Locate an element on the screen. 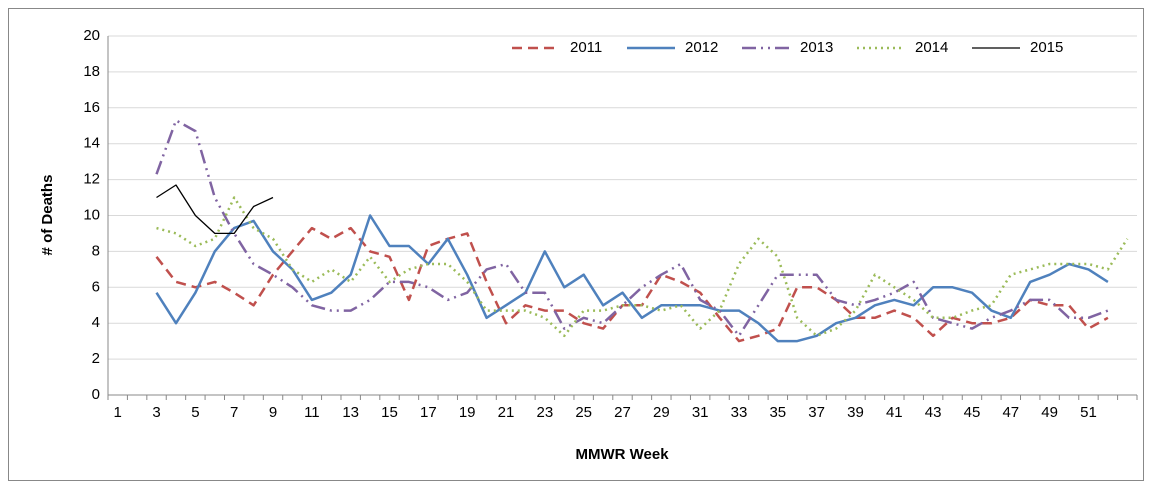  x-tick-label: 17 is located at coordinates (428, 412).